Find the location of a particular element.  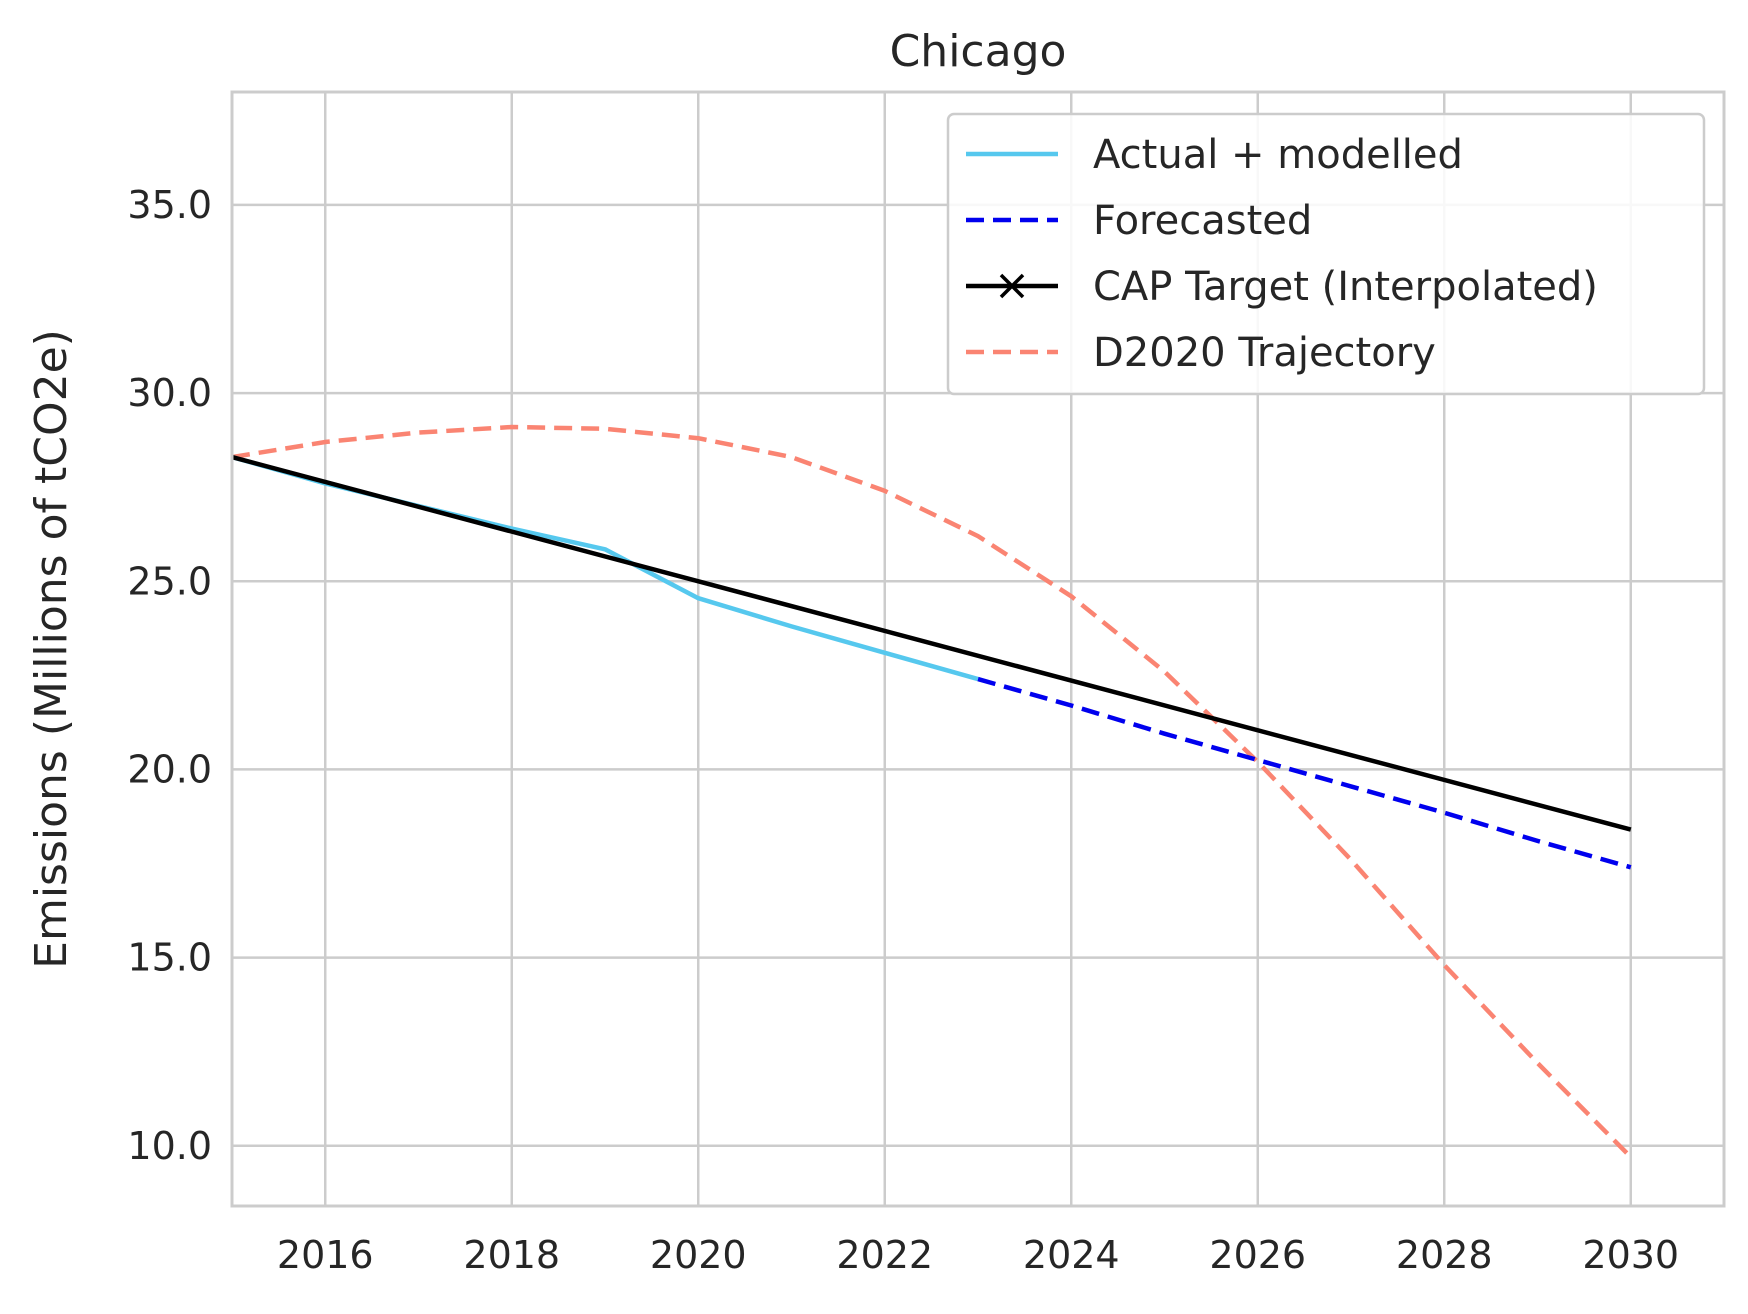

y-tick-label: 35.0 is located at coordinates (169, 205).